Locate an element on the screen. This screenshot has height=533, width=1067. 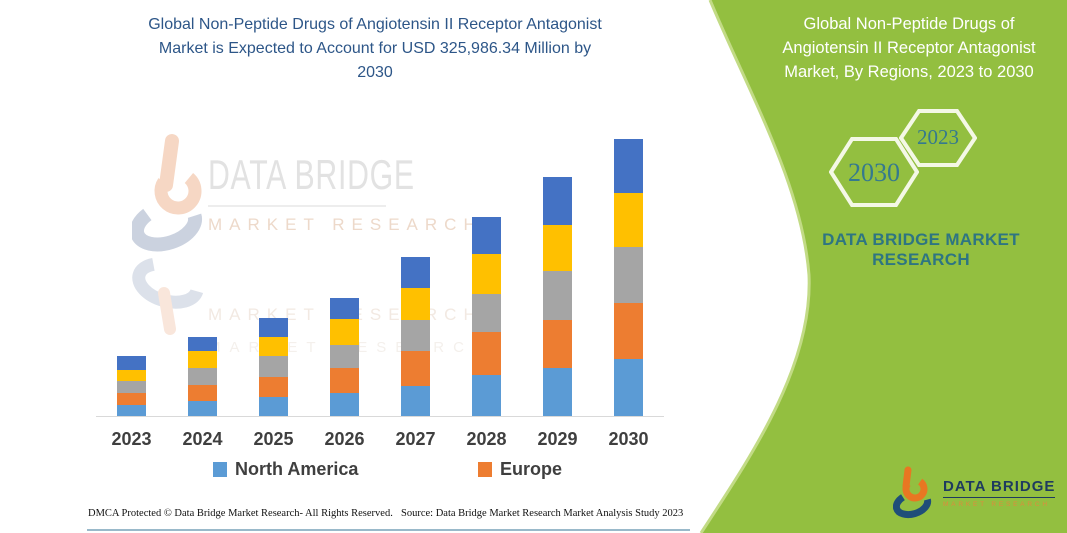
panel-title-line1: Global Non-Peptide Drugs of is located at coordinates (909, 24).